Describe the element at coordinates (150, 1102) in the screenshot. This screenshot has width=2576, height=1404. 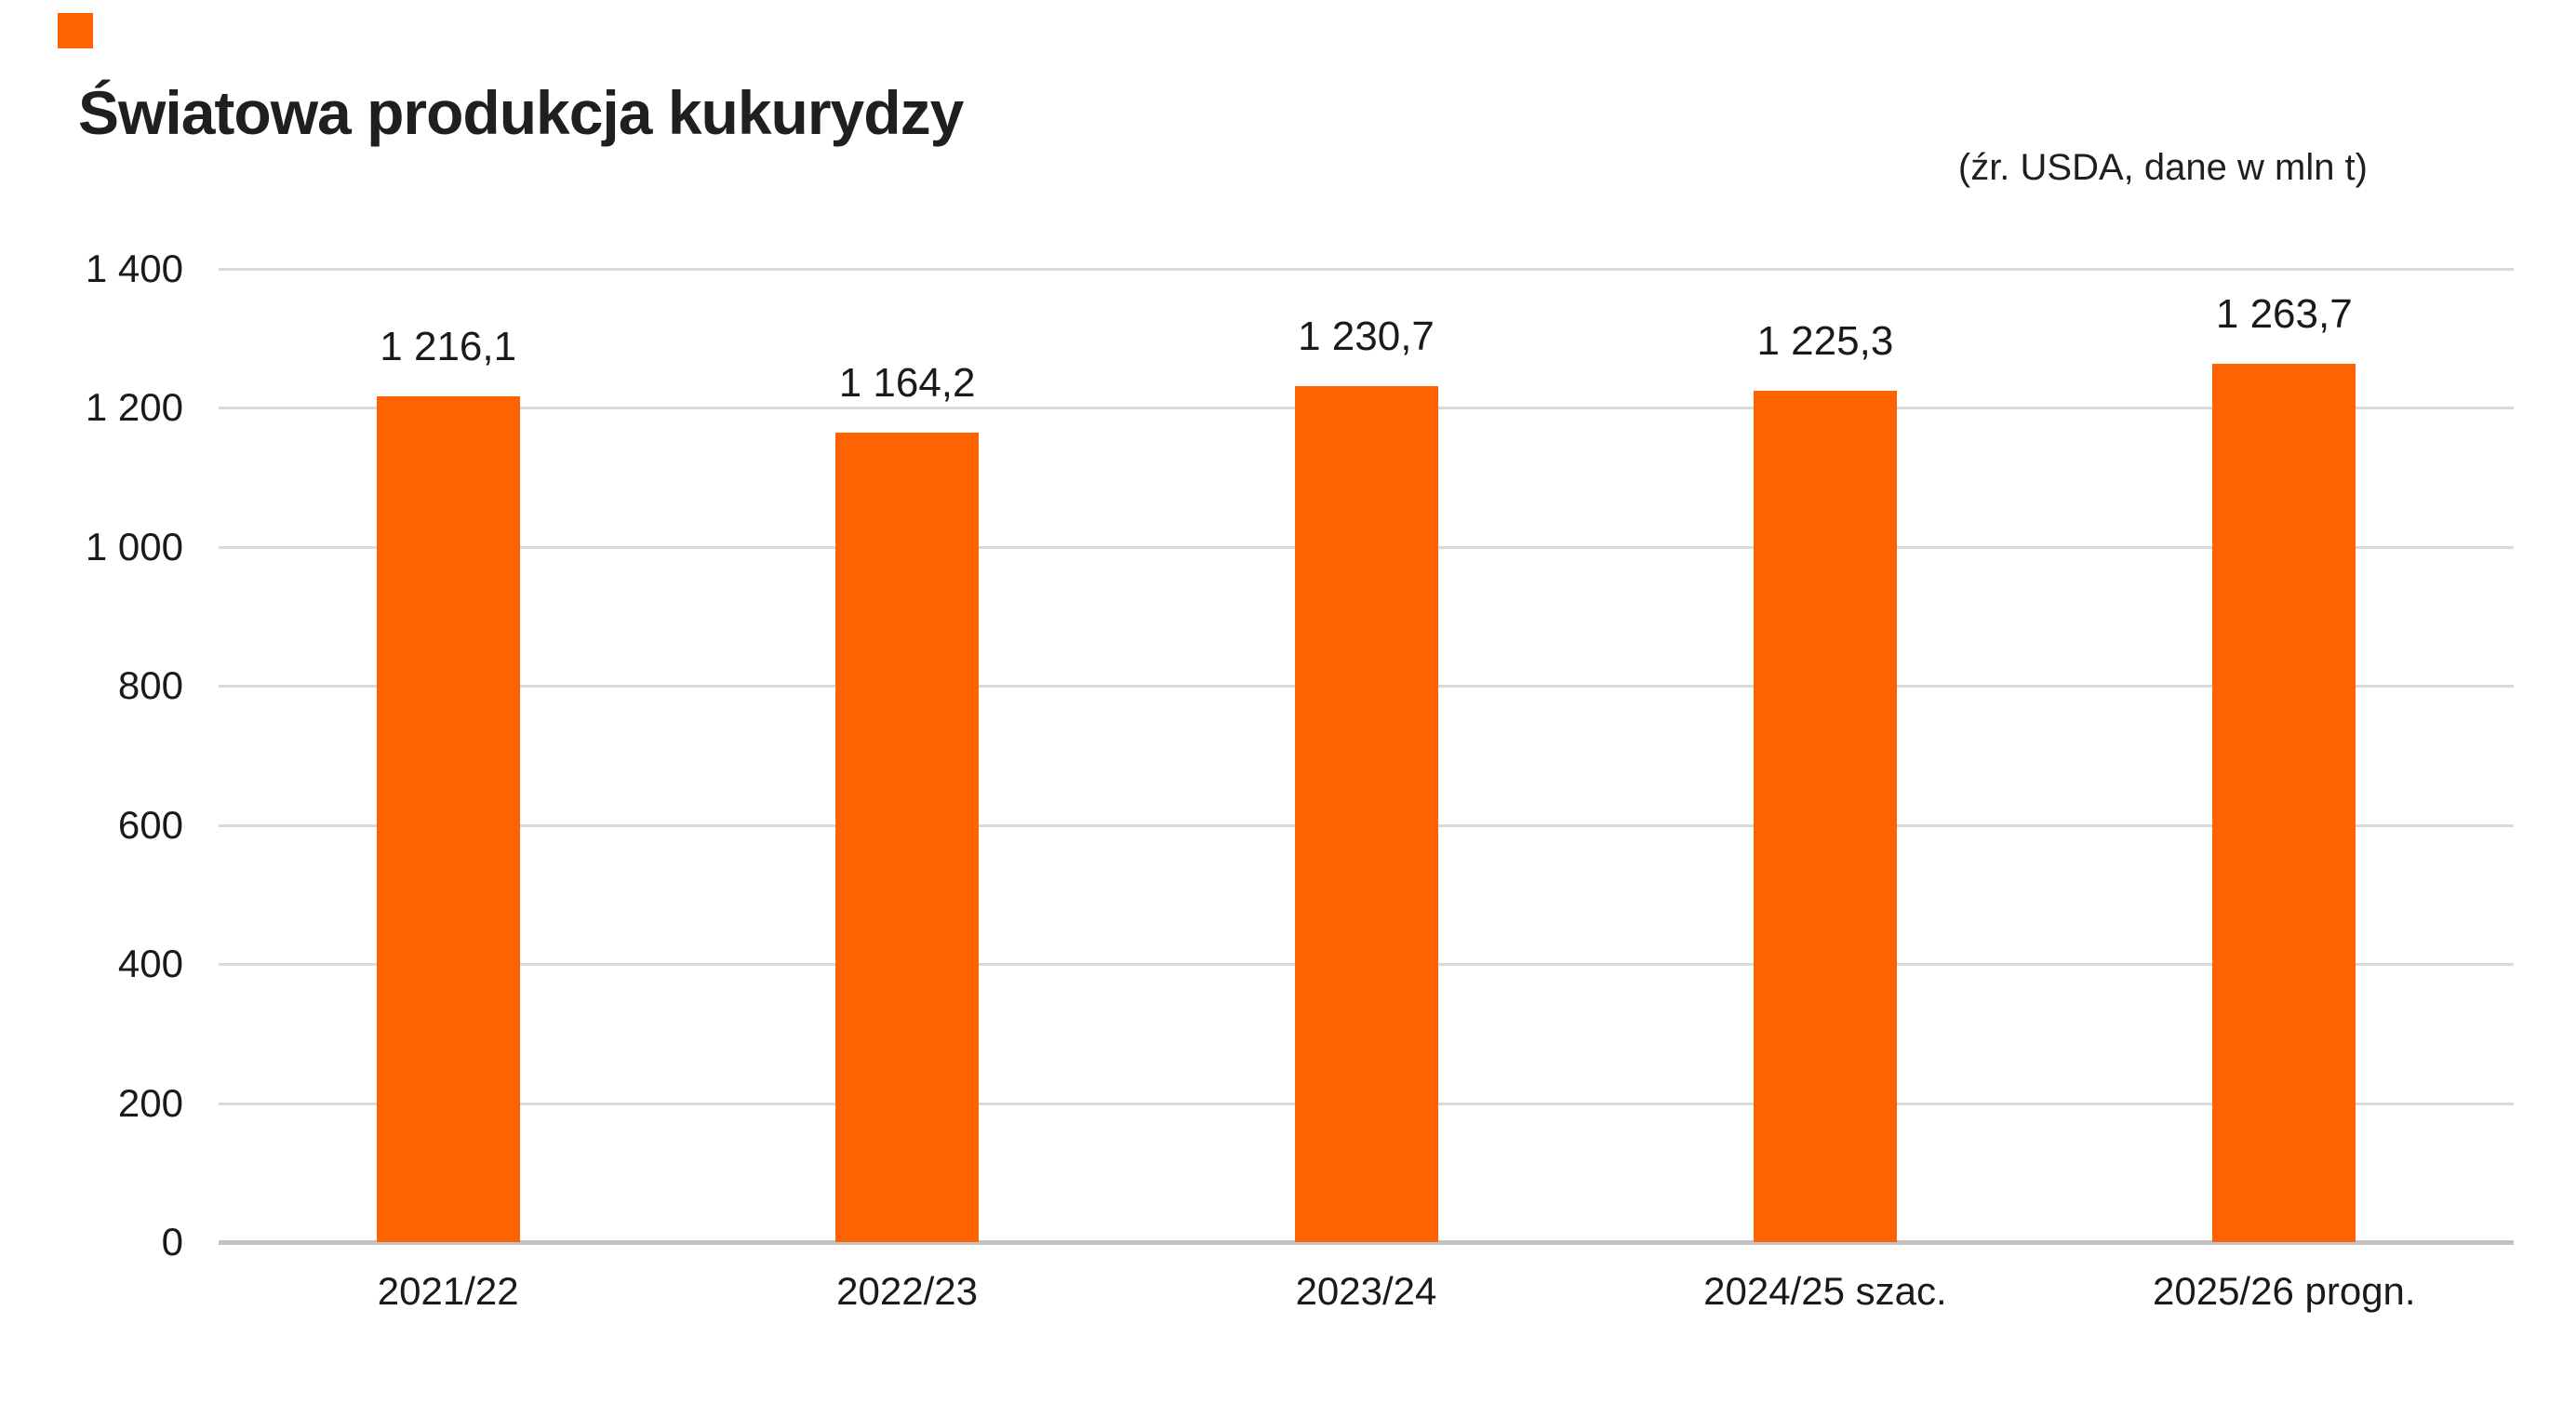
I see `y-axis-tick-label: 200` at that location.